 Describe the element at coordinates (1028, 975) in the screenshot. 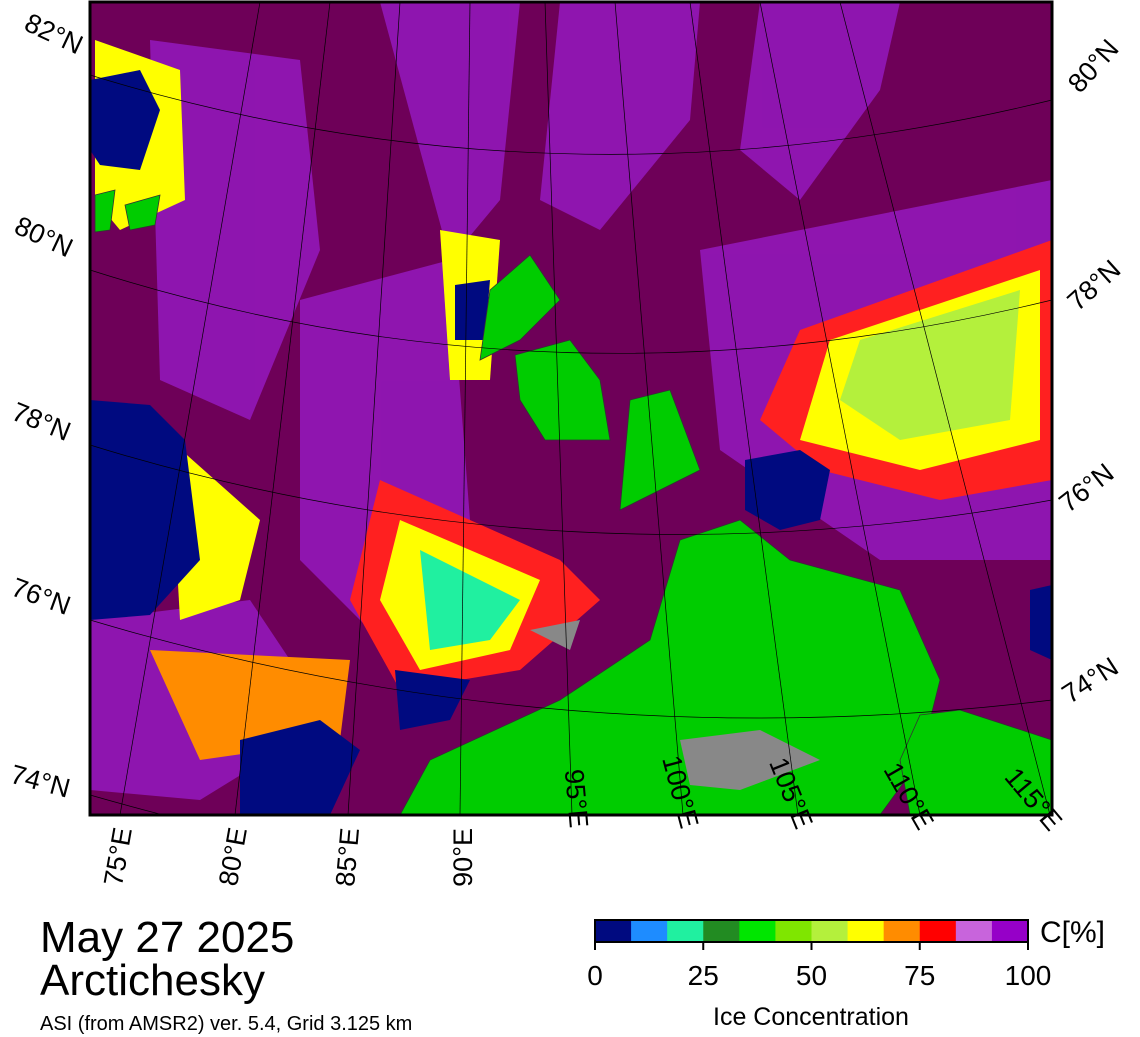

I see `colorbar-tick-label: 100` at that location.